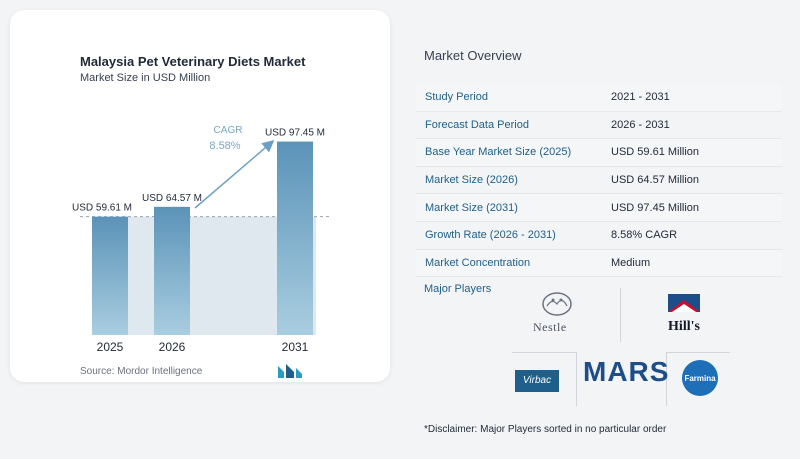 This screenshot has width=800, height=459. Describe the element at coordinates (172, 198) in the screenshot. I see `data-label-2026: USD 64.57 M` at that location.